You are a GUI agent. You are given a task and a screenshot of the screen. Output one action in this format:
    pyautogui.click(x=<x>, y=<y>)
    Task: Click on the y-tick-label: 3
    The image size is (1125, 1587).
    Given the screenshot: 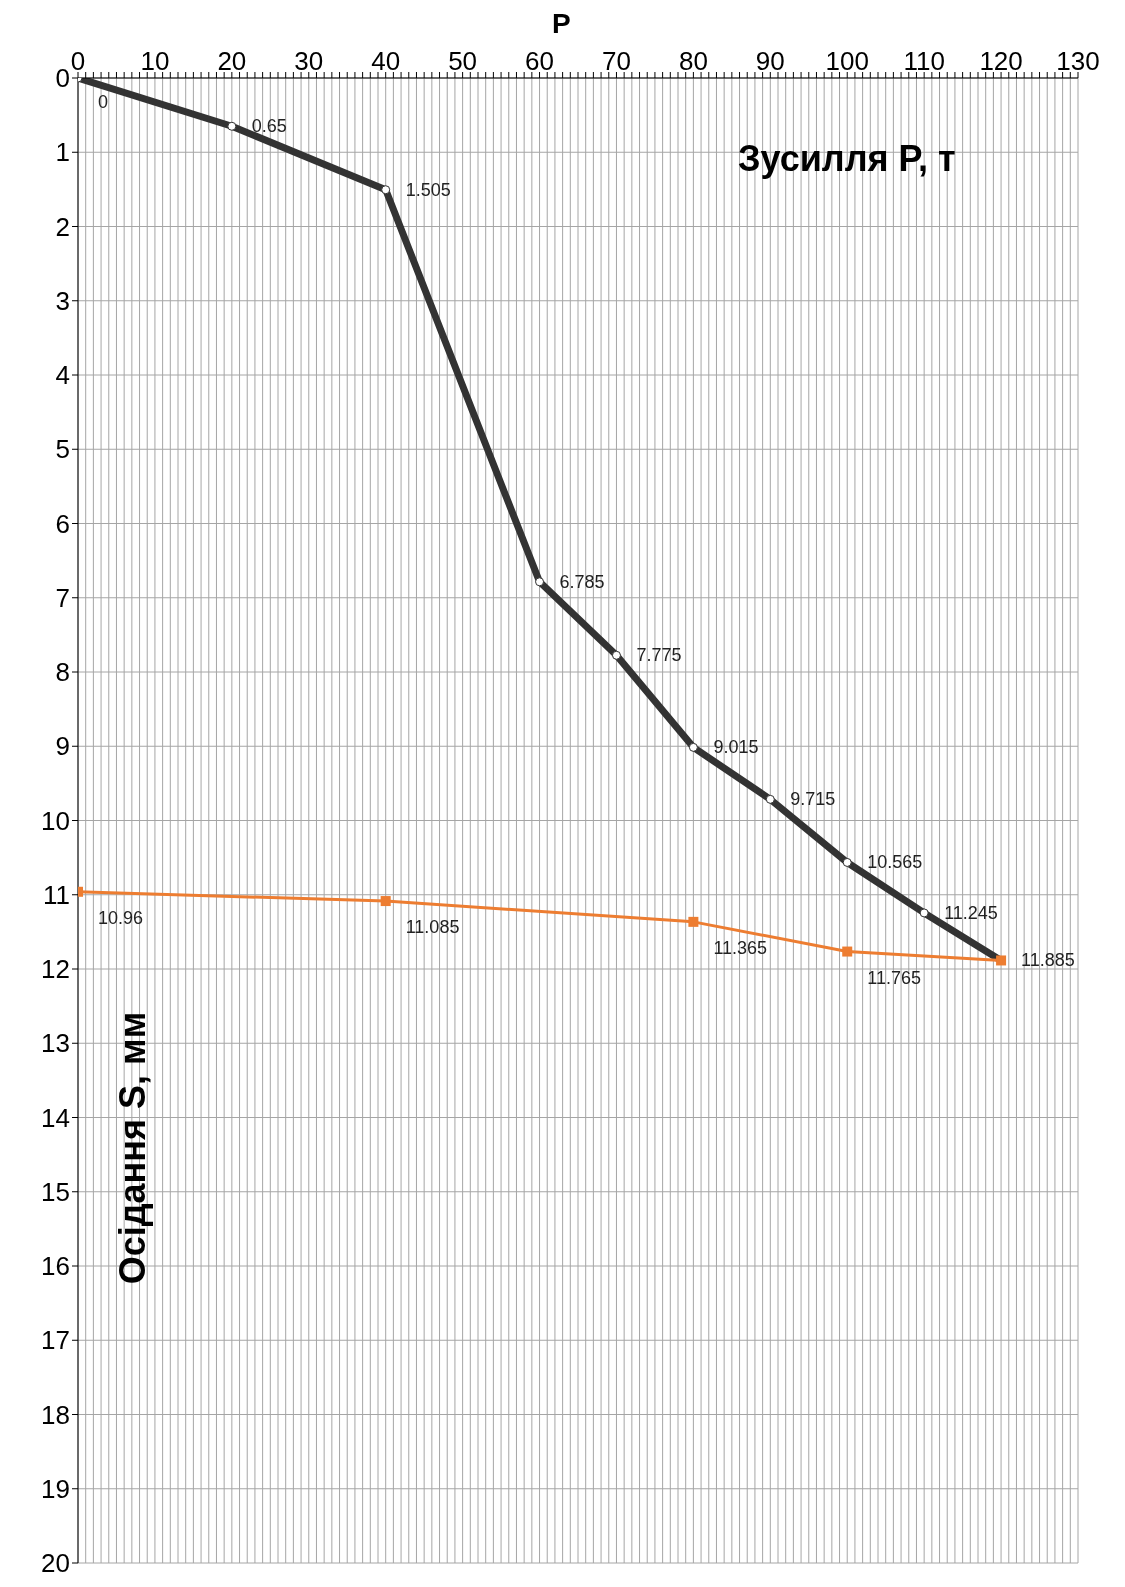 What is the action you would take?
    pyautogui.click(x=62, y=300)
    